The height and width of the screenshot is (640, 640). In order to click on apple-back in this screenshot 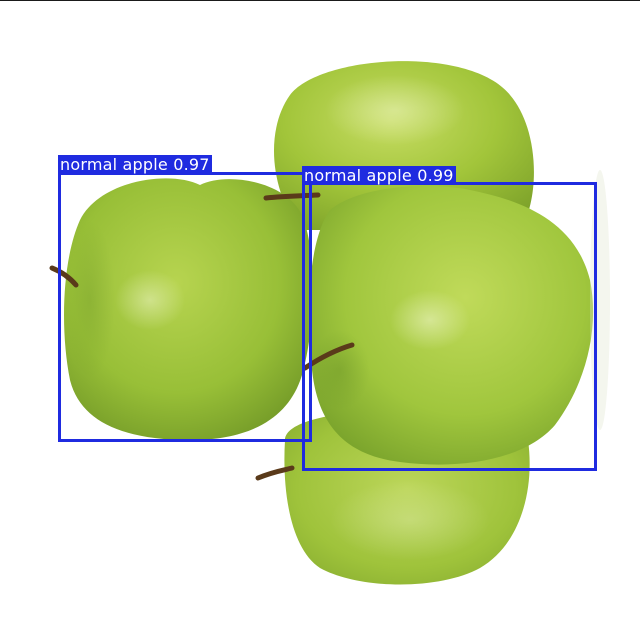, I will do `click(403, 145)`.